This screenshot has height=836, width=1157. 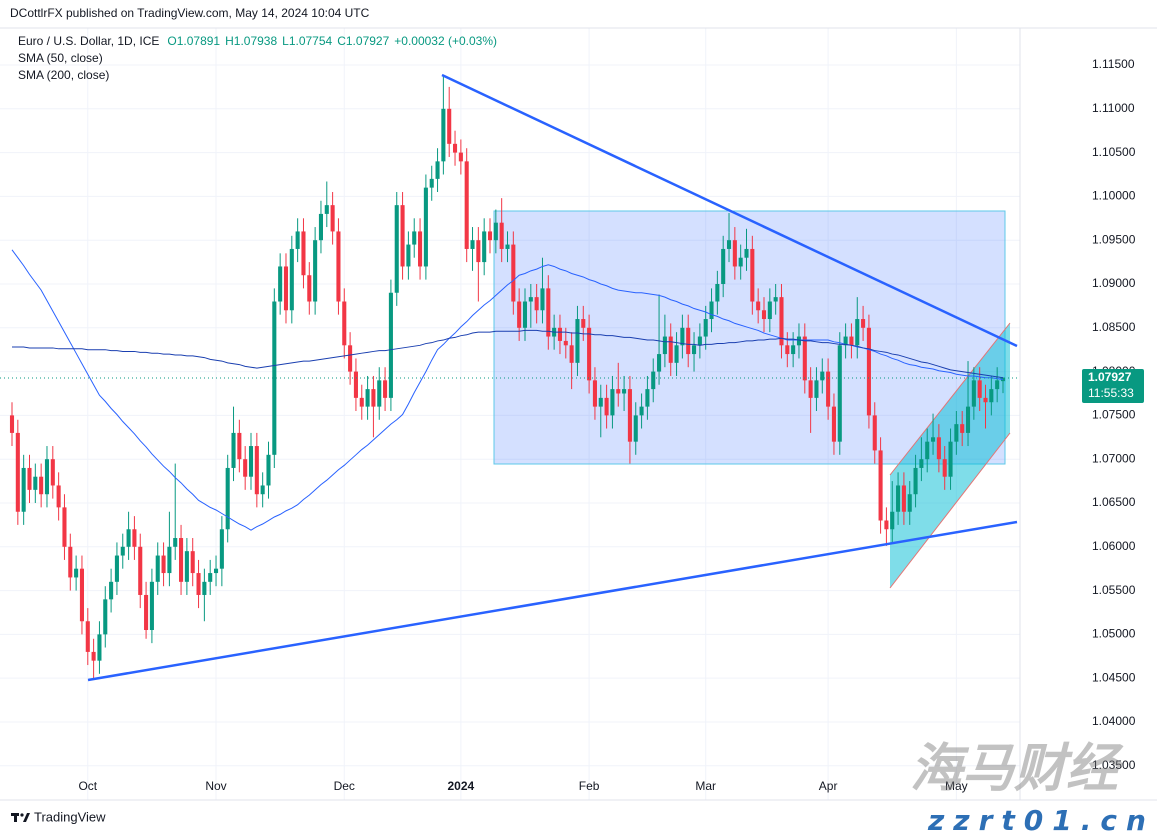 What do you see at coordinates (1114, 721) in the screenshot?
I see `y-tick-label: 1.04000` at bounding box center [1114, 721].